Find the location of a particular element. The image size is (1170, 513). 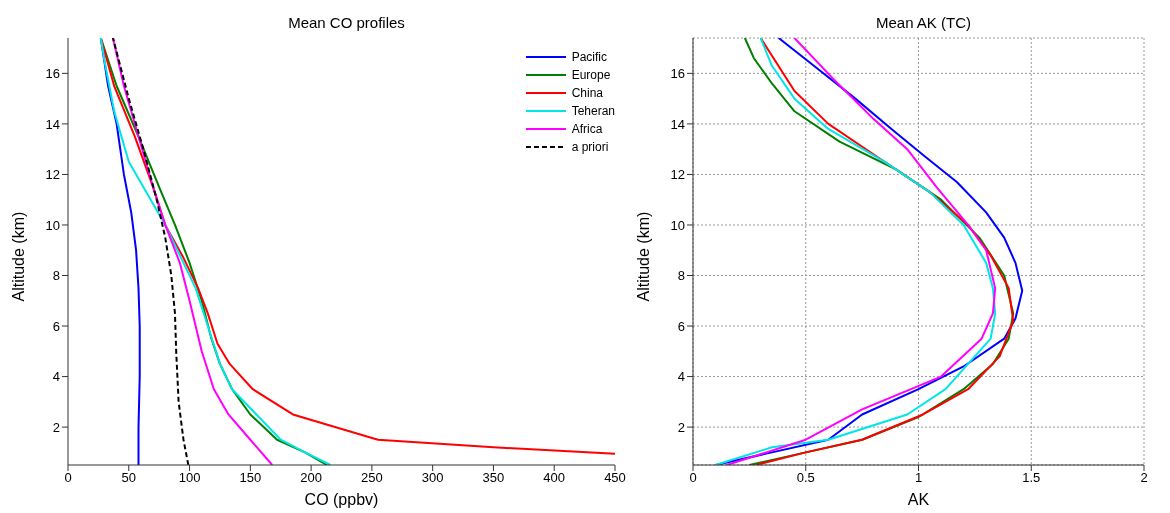

x-axis-title: CO (ppbv) is located at coordinates (341, 499).